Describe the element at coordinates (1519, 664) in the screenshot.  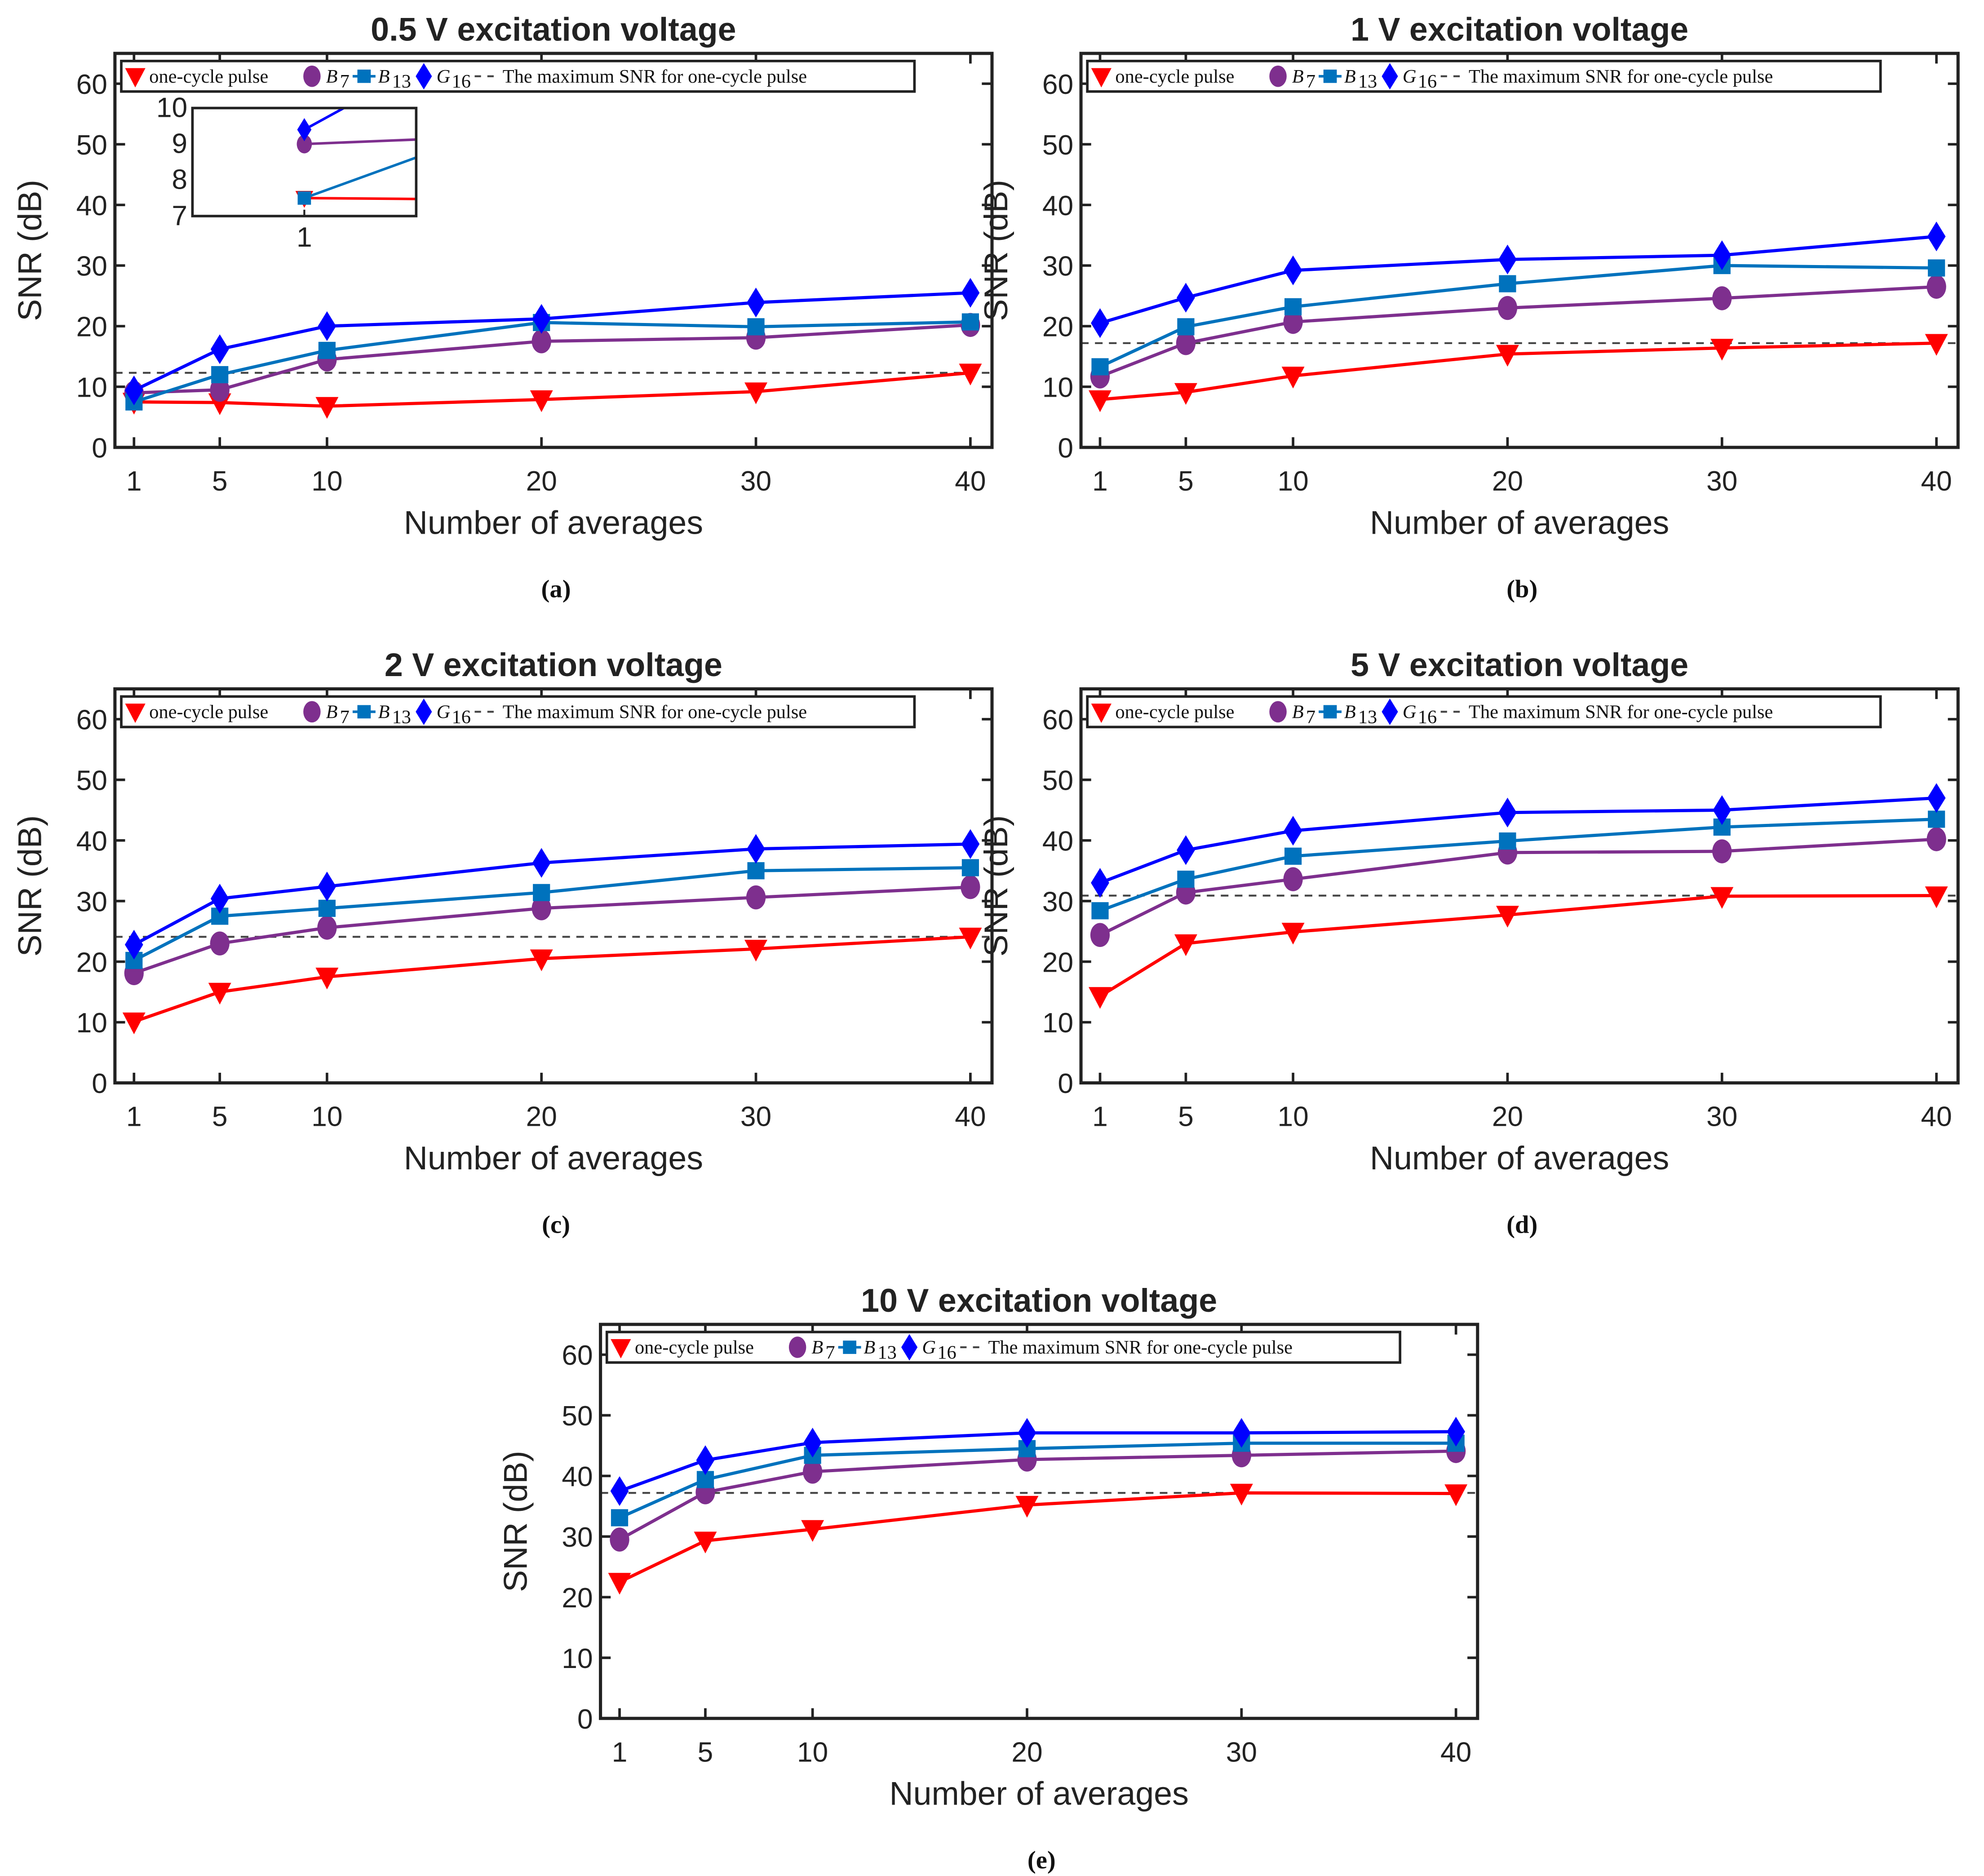
I see `chart-title: 5 V excitation voltage` at that location.